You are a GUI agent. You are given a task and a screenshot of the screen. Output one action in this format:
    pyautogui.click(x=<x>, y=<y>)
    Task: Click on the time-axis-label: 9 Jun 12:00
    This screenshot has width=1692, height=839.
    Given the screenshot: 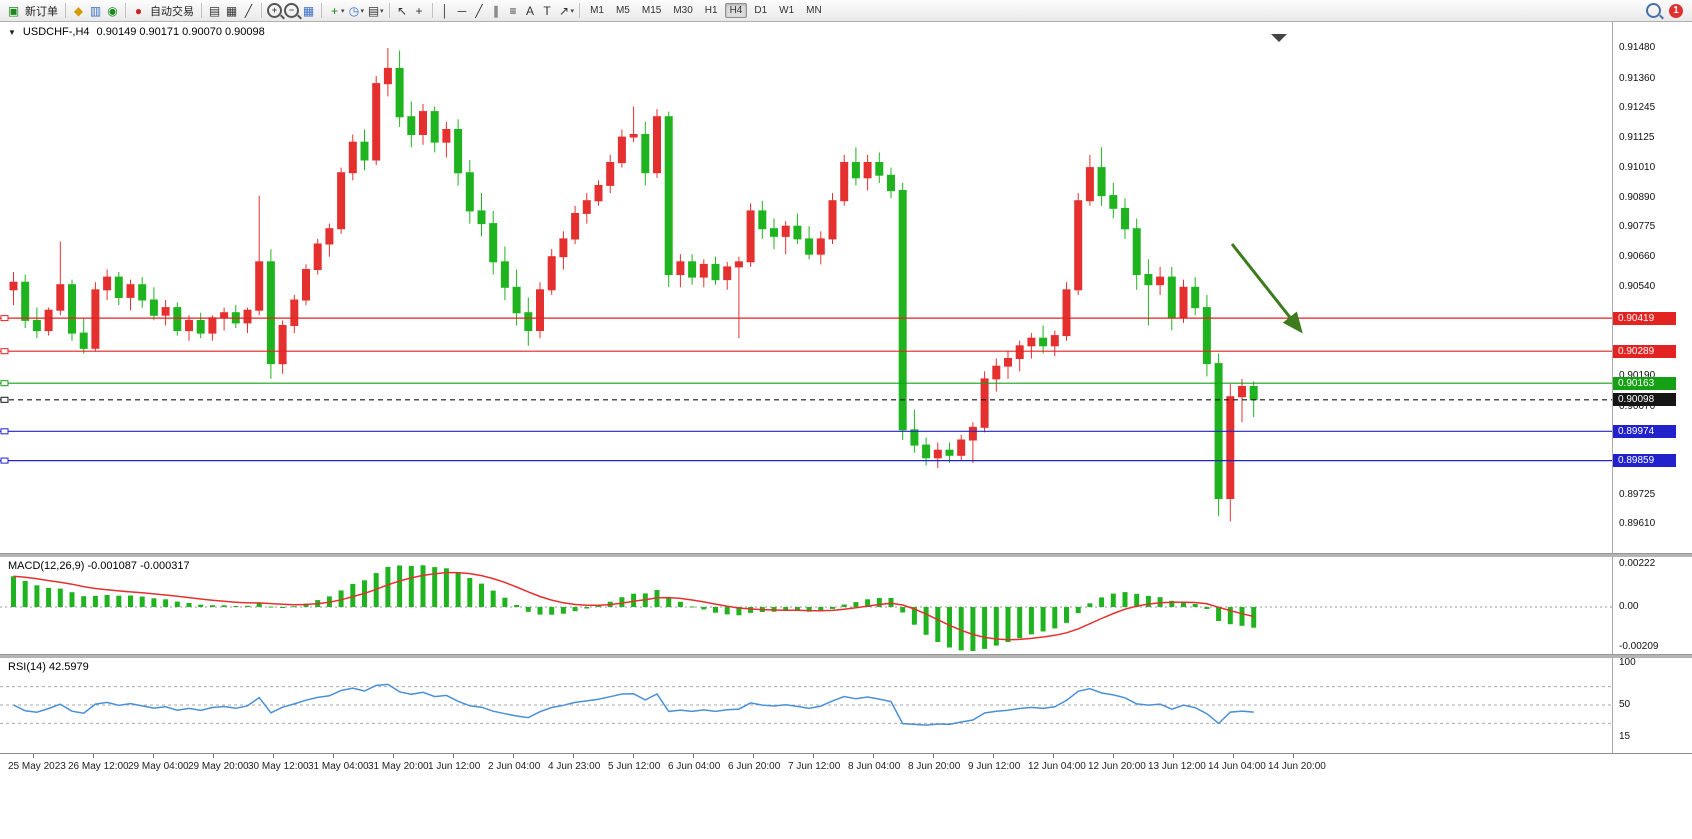 What is the action you would take?
    pyautogui.click(x=994, y=766)
    